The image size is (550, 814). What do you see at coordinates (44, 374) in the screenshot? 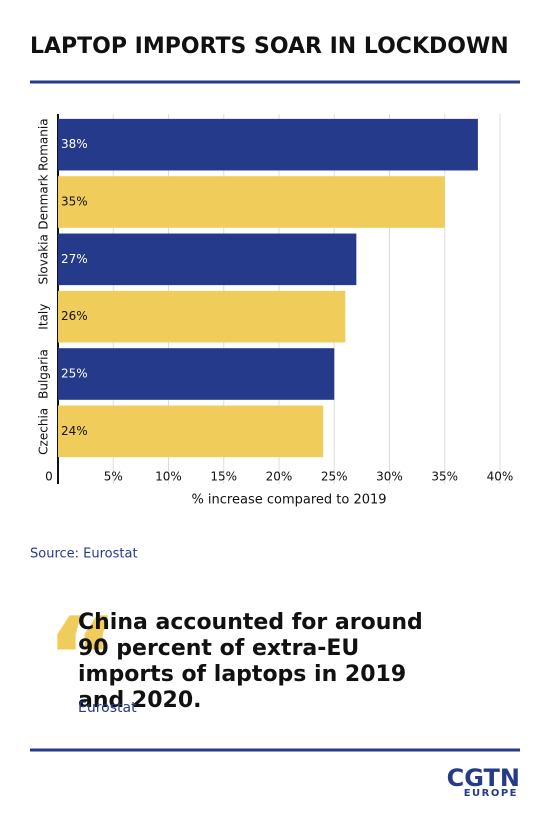
I see `y-tick-label: Bulgaria` at bounding box center [44, 374].